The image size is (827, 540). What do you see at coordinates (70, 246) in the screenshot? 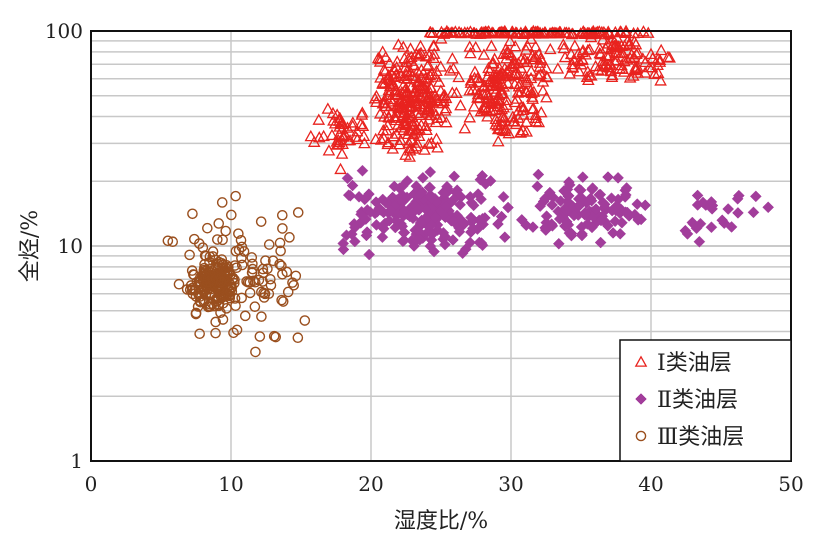
I see `y-tick-label: 10` at bounding box center [70, 246].